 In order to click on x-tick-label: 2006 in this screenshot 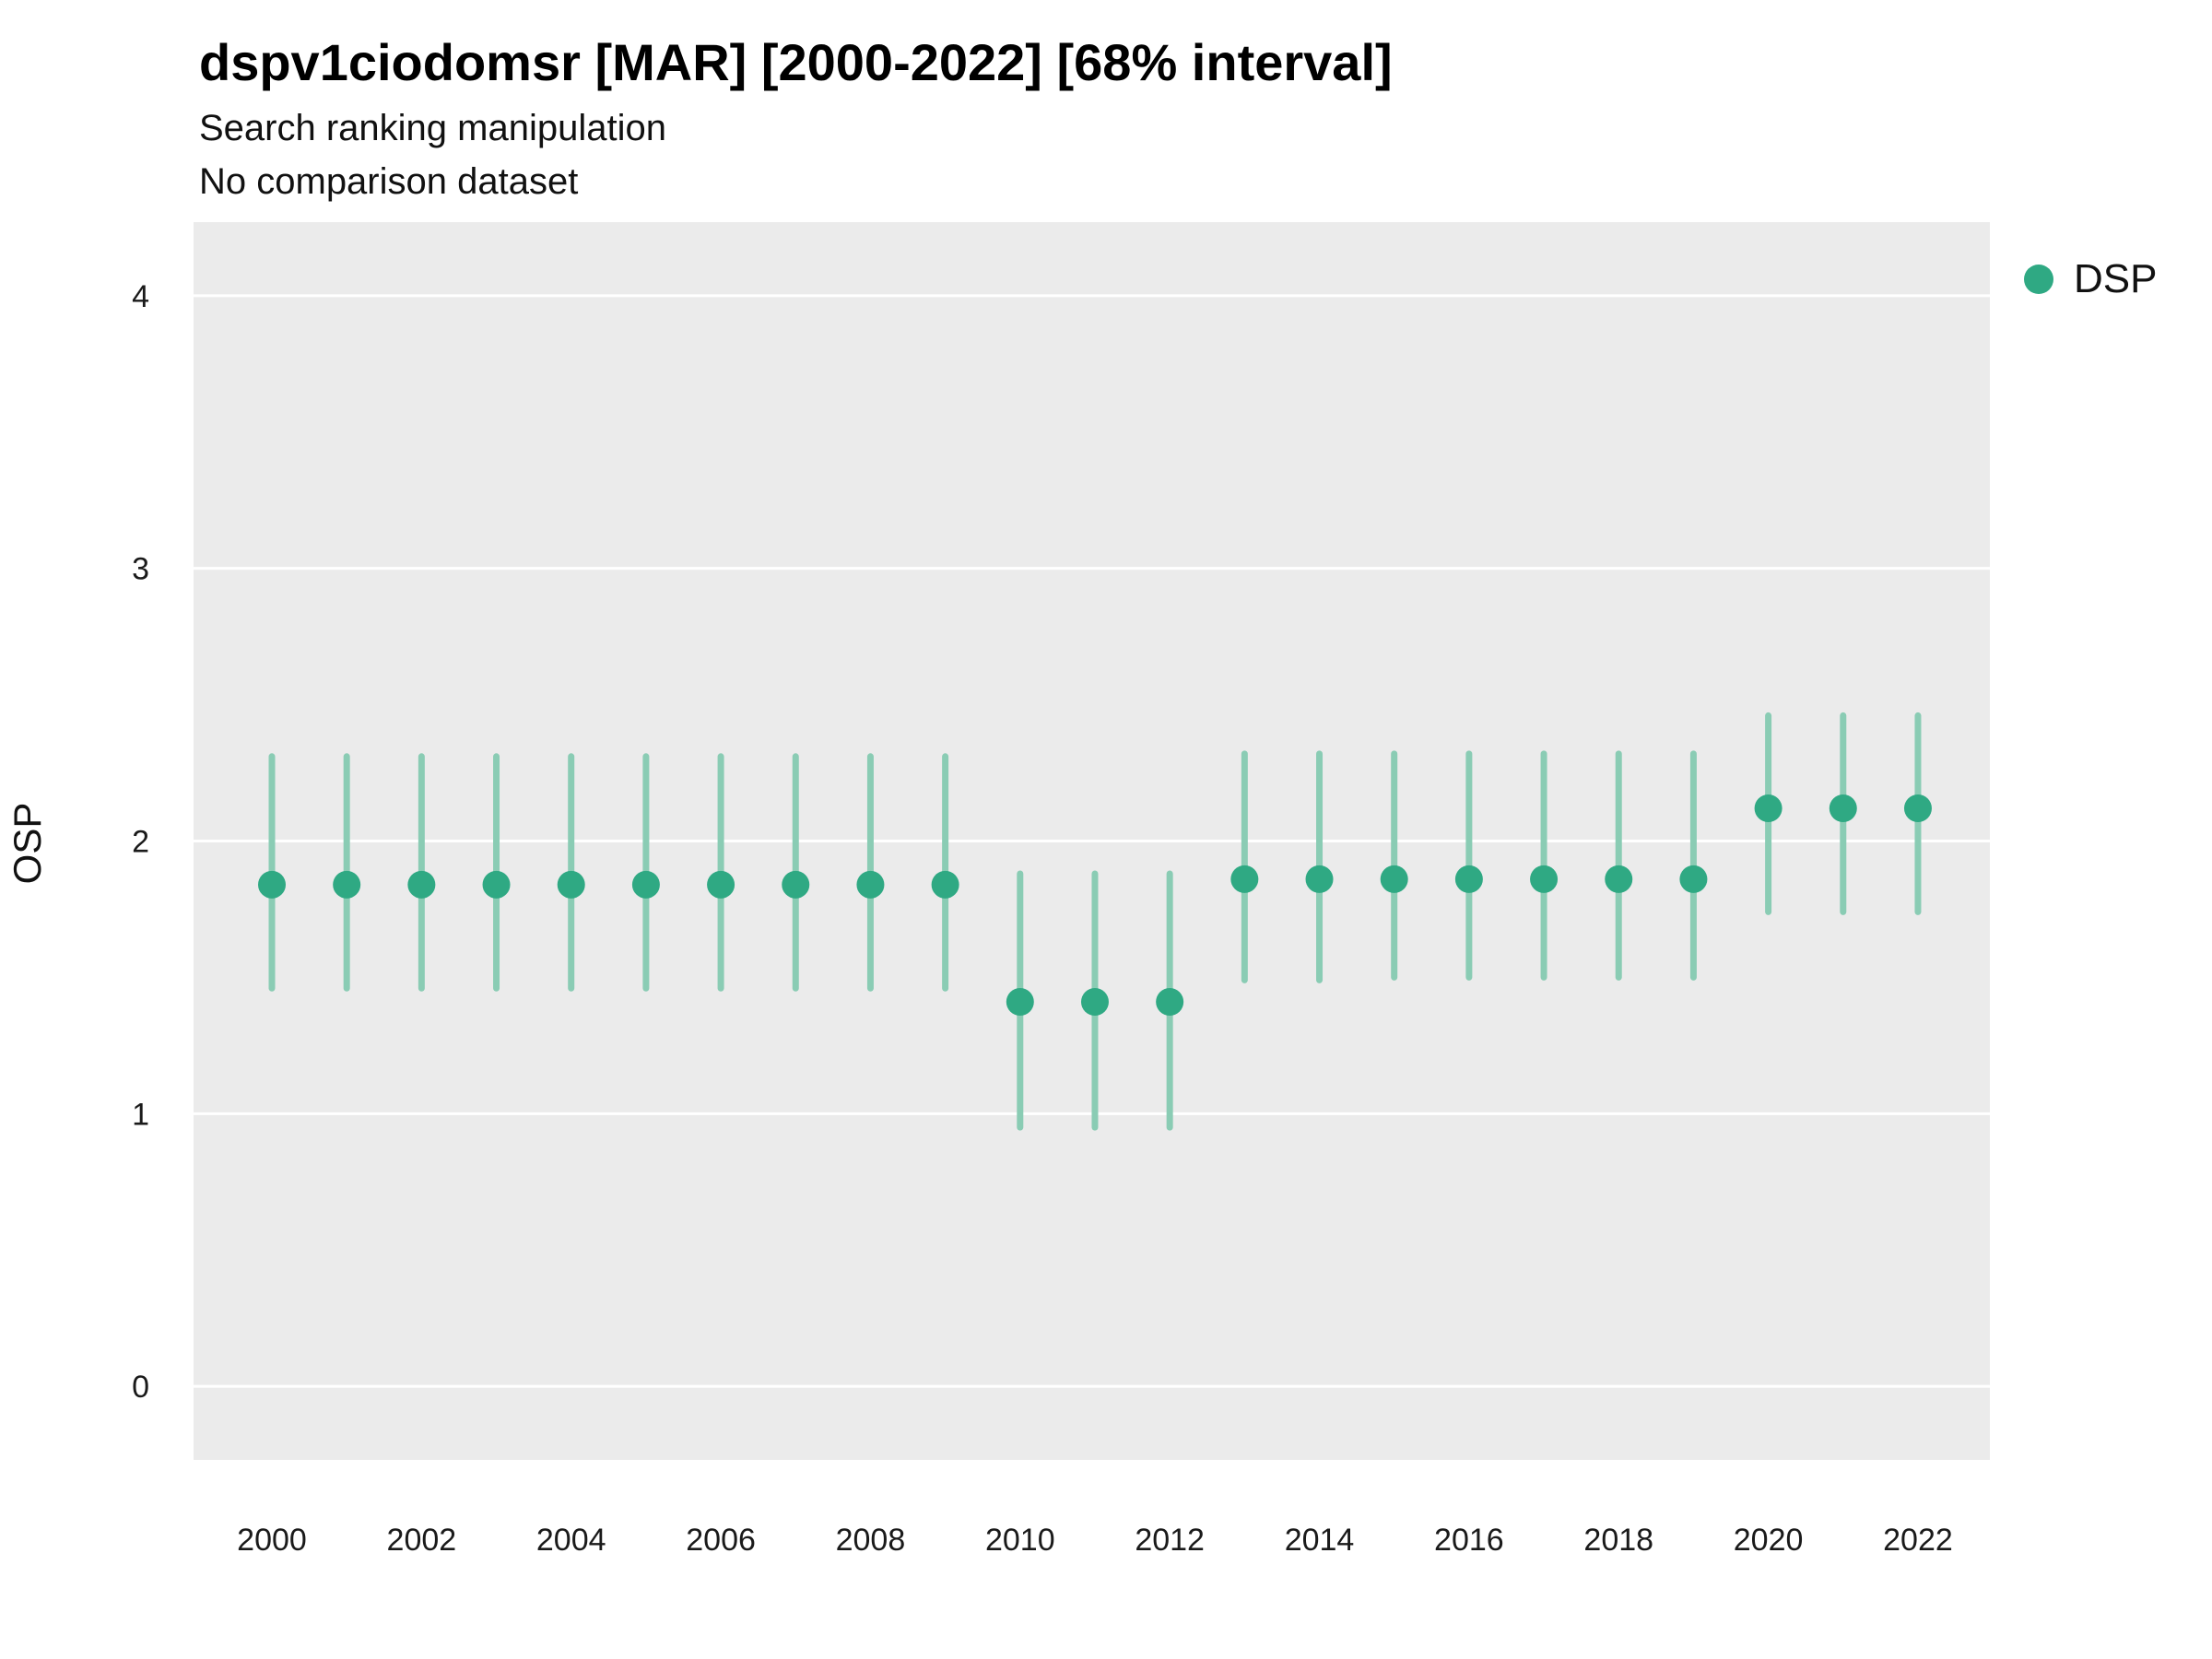, I will do `click(721, 1540)`.